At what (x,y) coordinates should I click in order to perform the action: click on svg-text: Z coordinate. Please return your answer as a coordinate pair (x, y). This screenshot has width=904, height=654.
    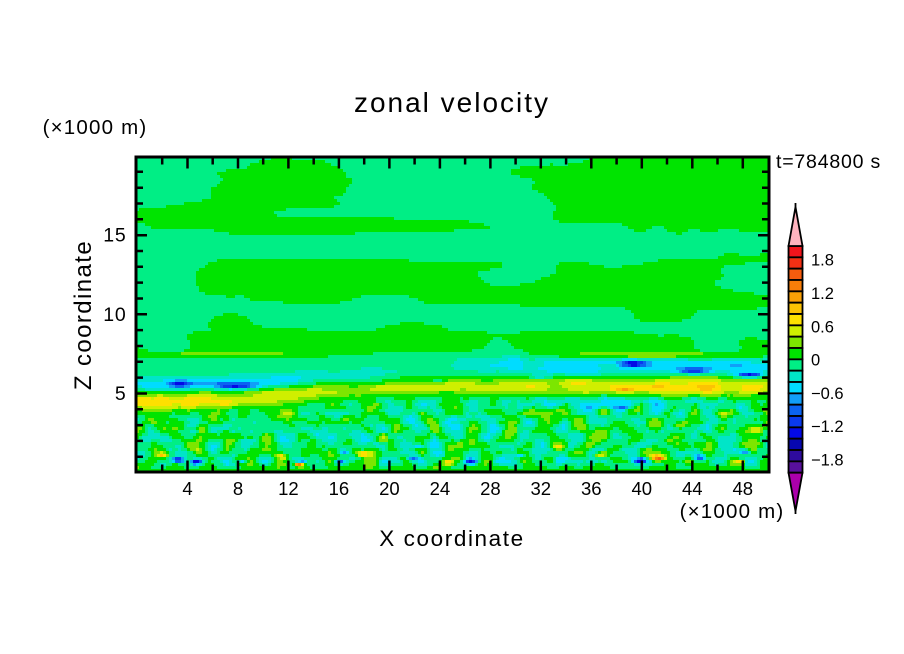
    Looking at the image, I should click on (83, 315).